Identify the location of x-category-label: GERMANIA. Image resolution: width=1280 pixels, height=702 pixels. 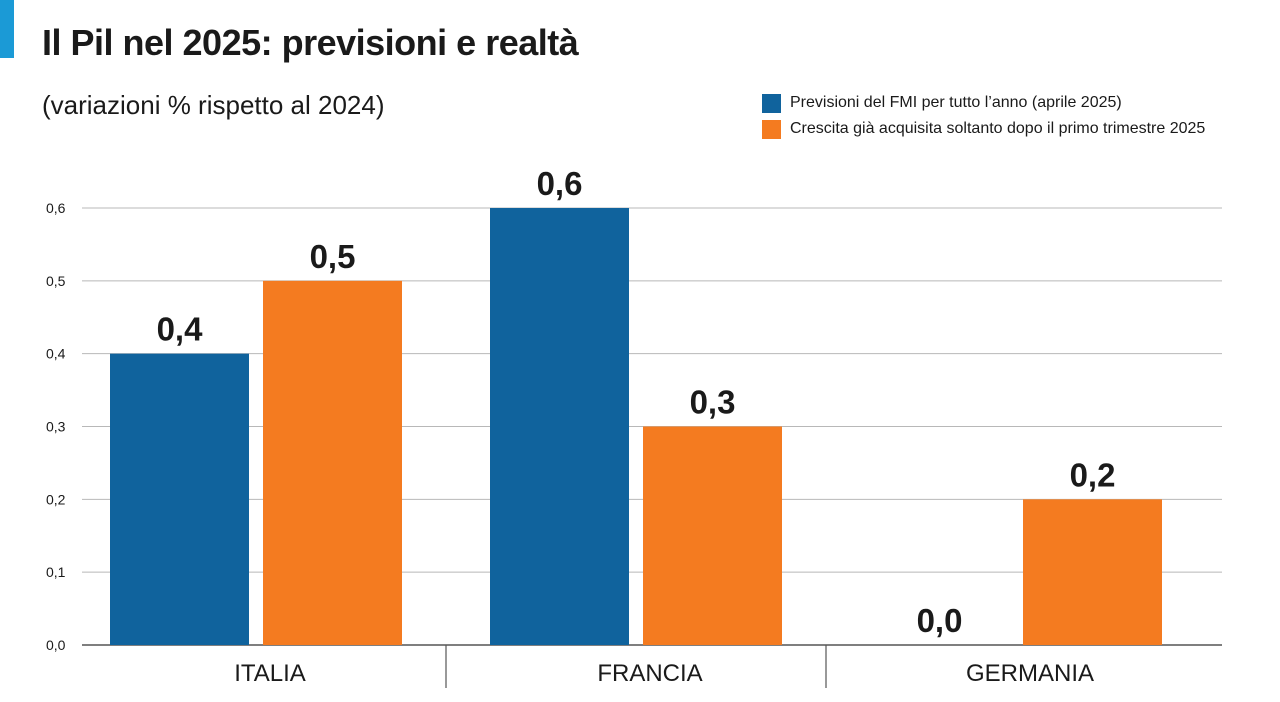
(1030, 673).